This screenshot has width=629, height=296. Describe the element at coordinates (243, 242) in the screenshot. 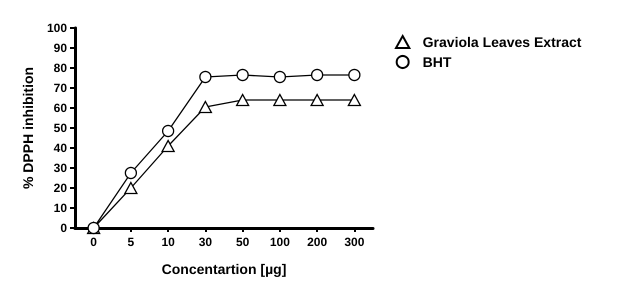

I see `x-tick-label: 50` at that location.